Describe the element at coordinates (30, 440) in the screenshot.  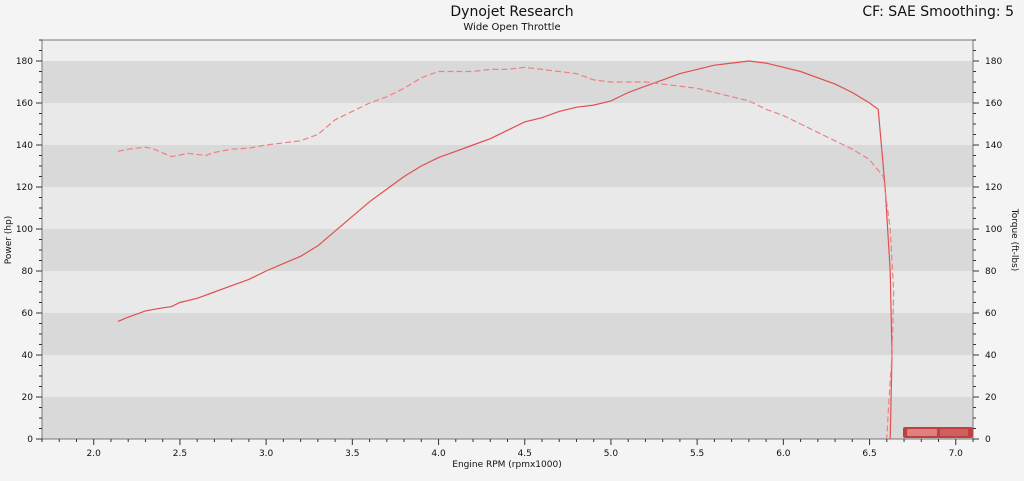
I see `y-tick-label: 0` at that location.